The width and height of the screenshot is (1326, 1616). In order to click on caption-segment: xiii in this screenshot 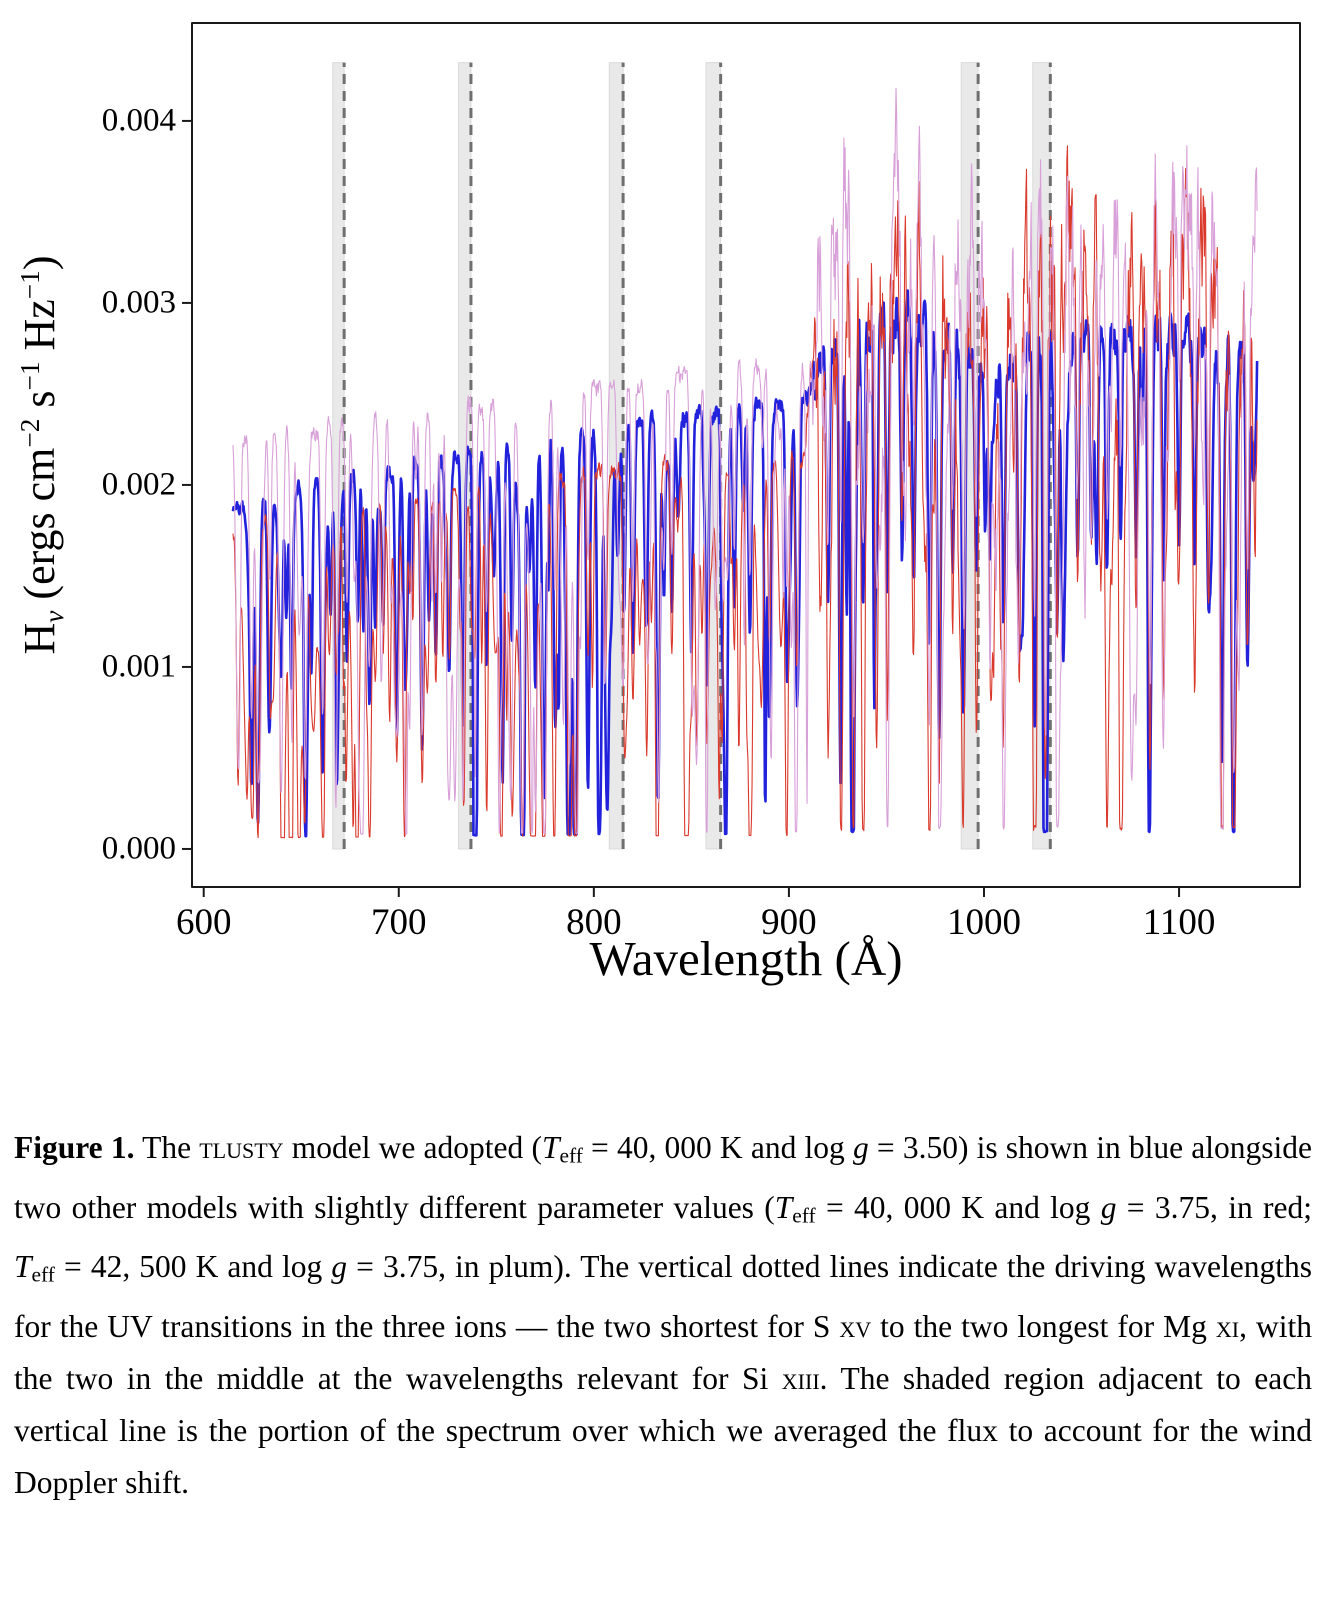, I will do `click(800, 1379)`.